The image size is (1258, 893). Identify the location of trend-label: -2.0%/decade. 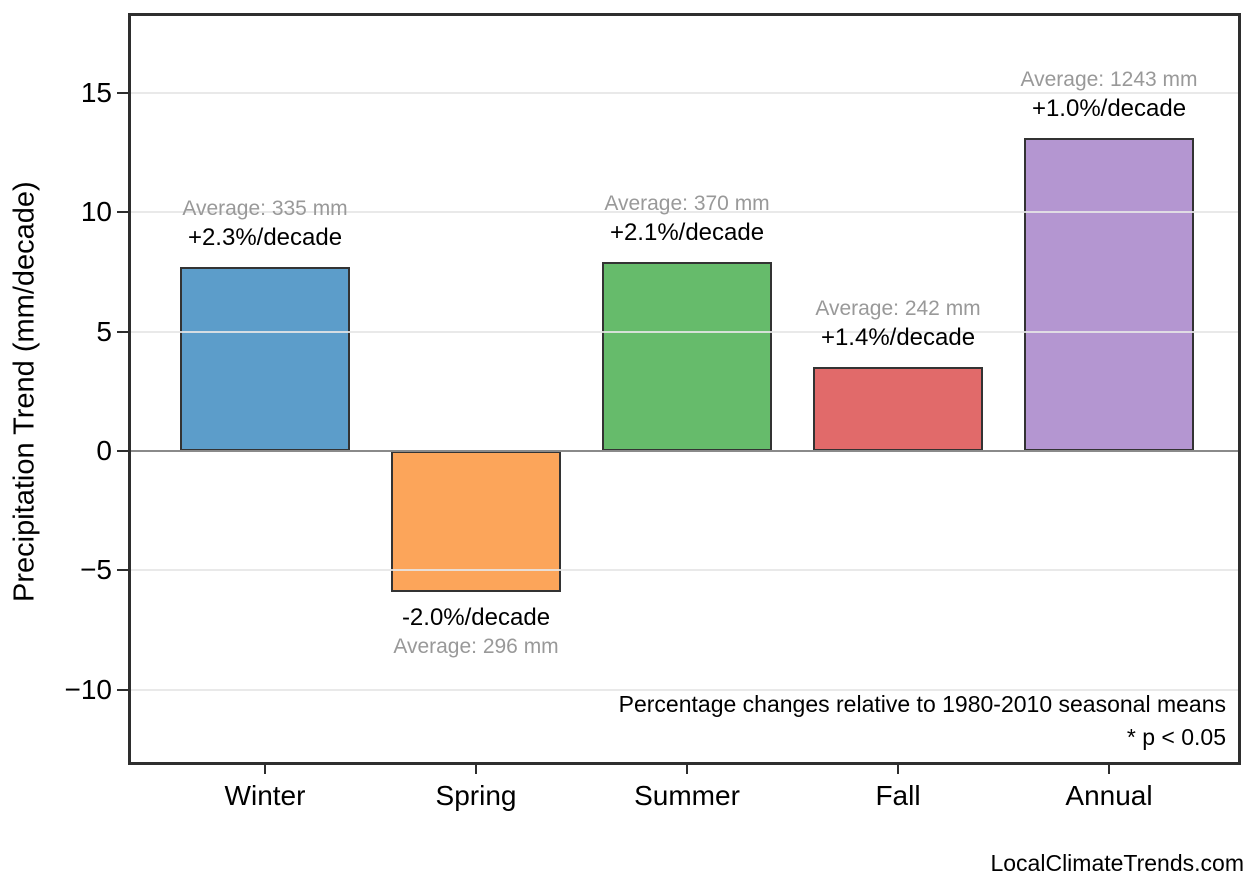
(476, 617).